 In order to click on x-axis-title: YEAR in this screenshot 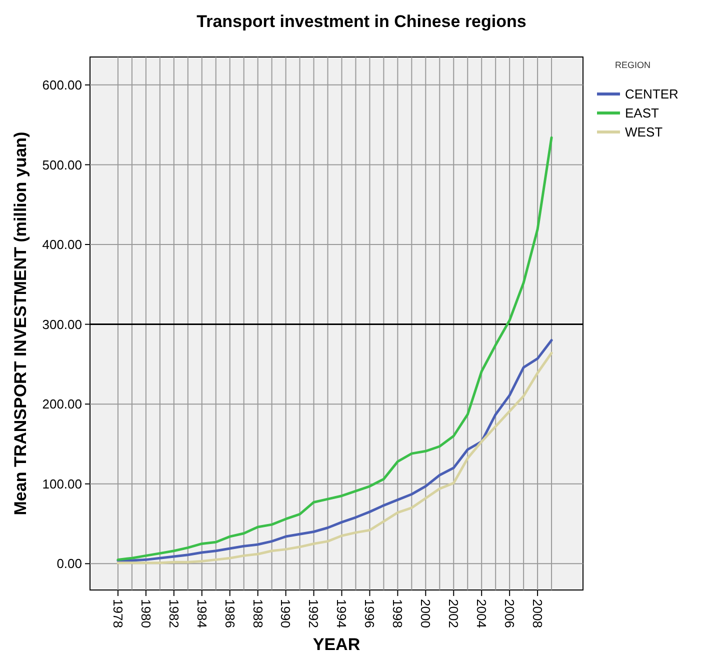, I will do `click(336, 644)`.